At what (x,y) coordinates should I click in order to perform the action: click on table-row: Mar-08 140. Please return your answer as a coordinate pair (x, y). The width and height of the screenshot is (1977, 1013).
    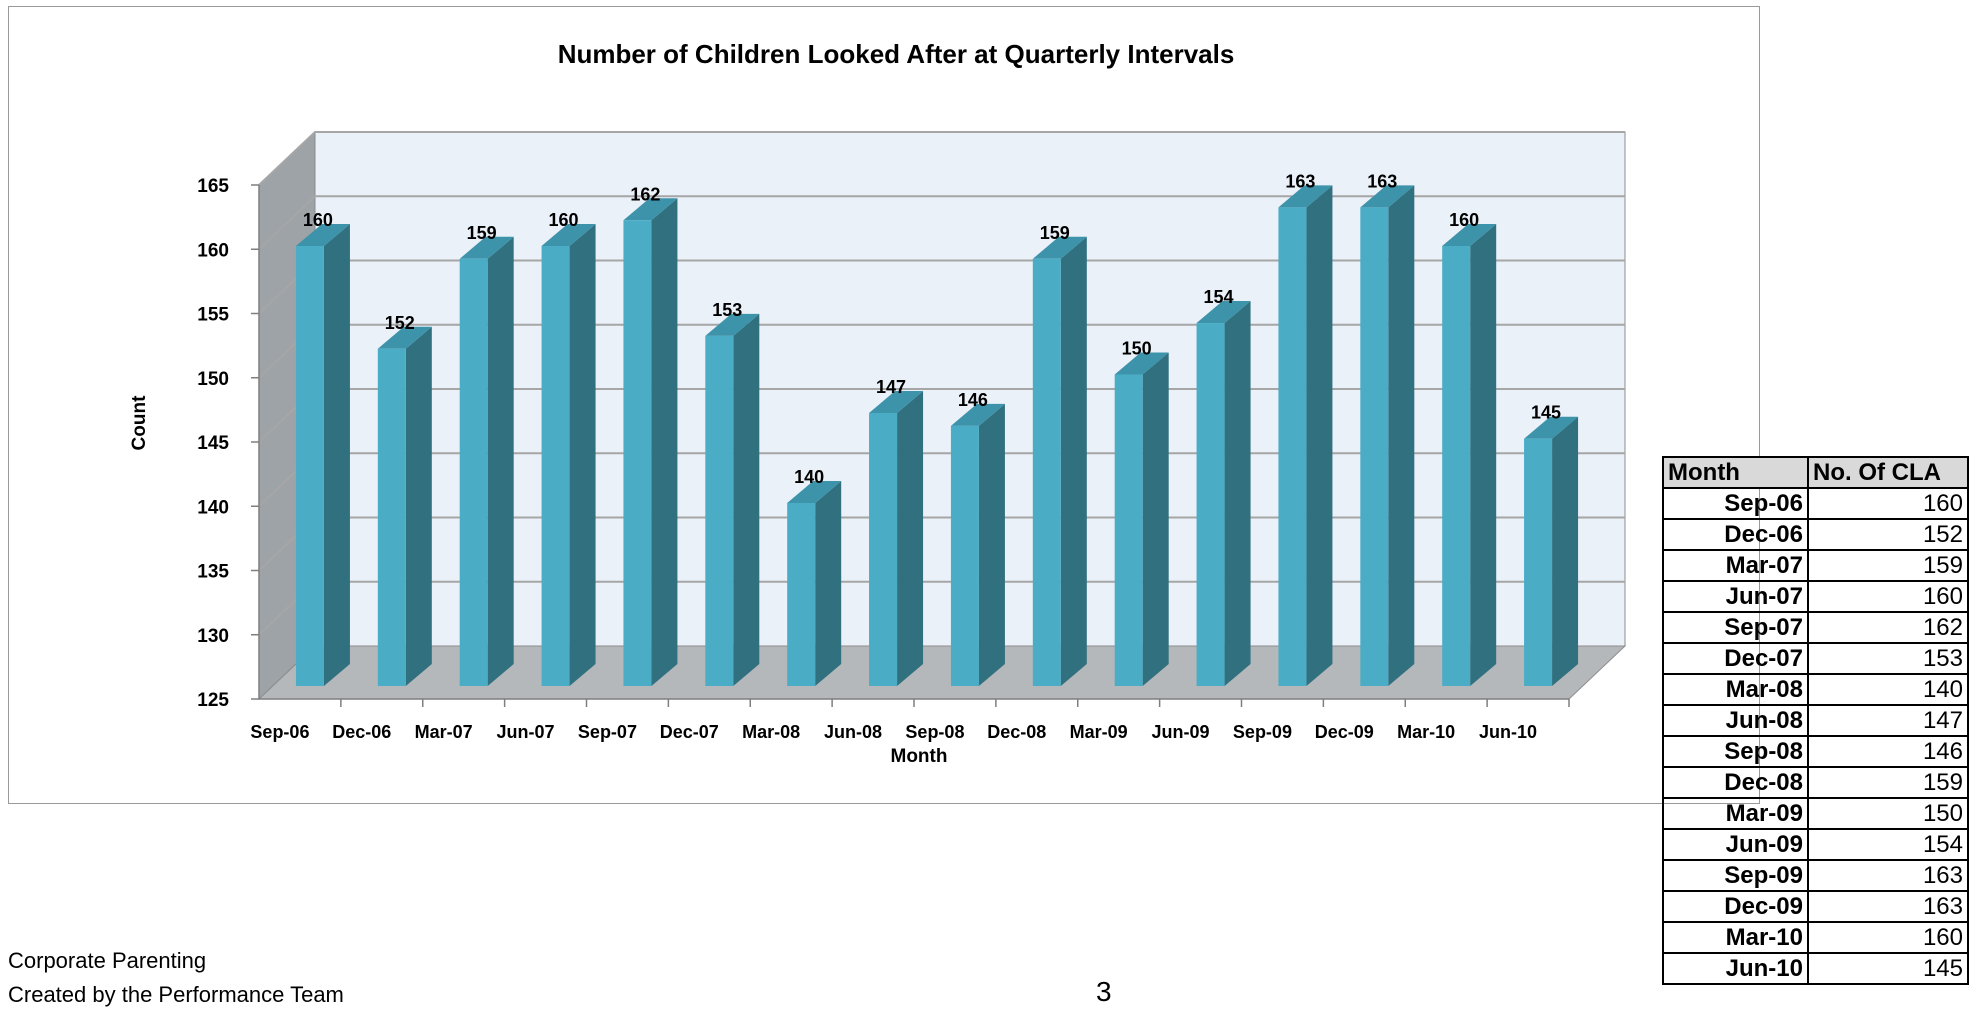
    Looking at the image, I should click on (1815, 689).